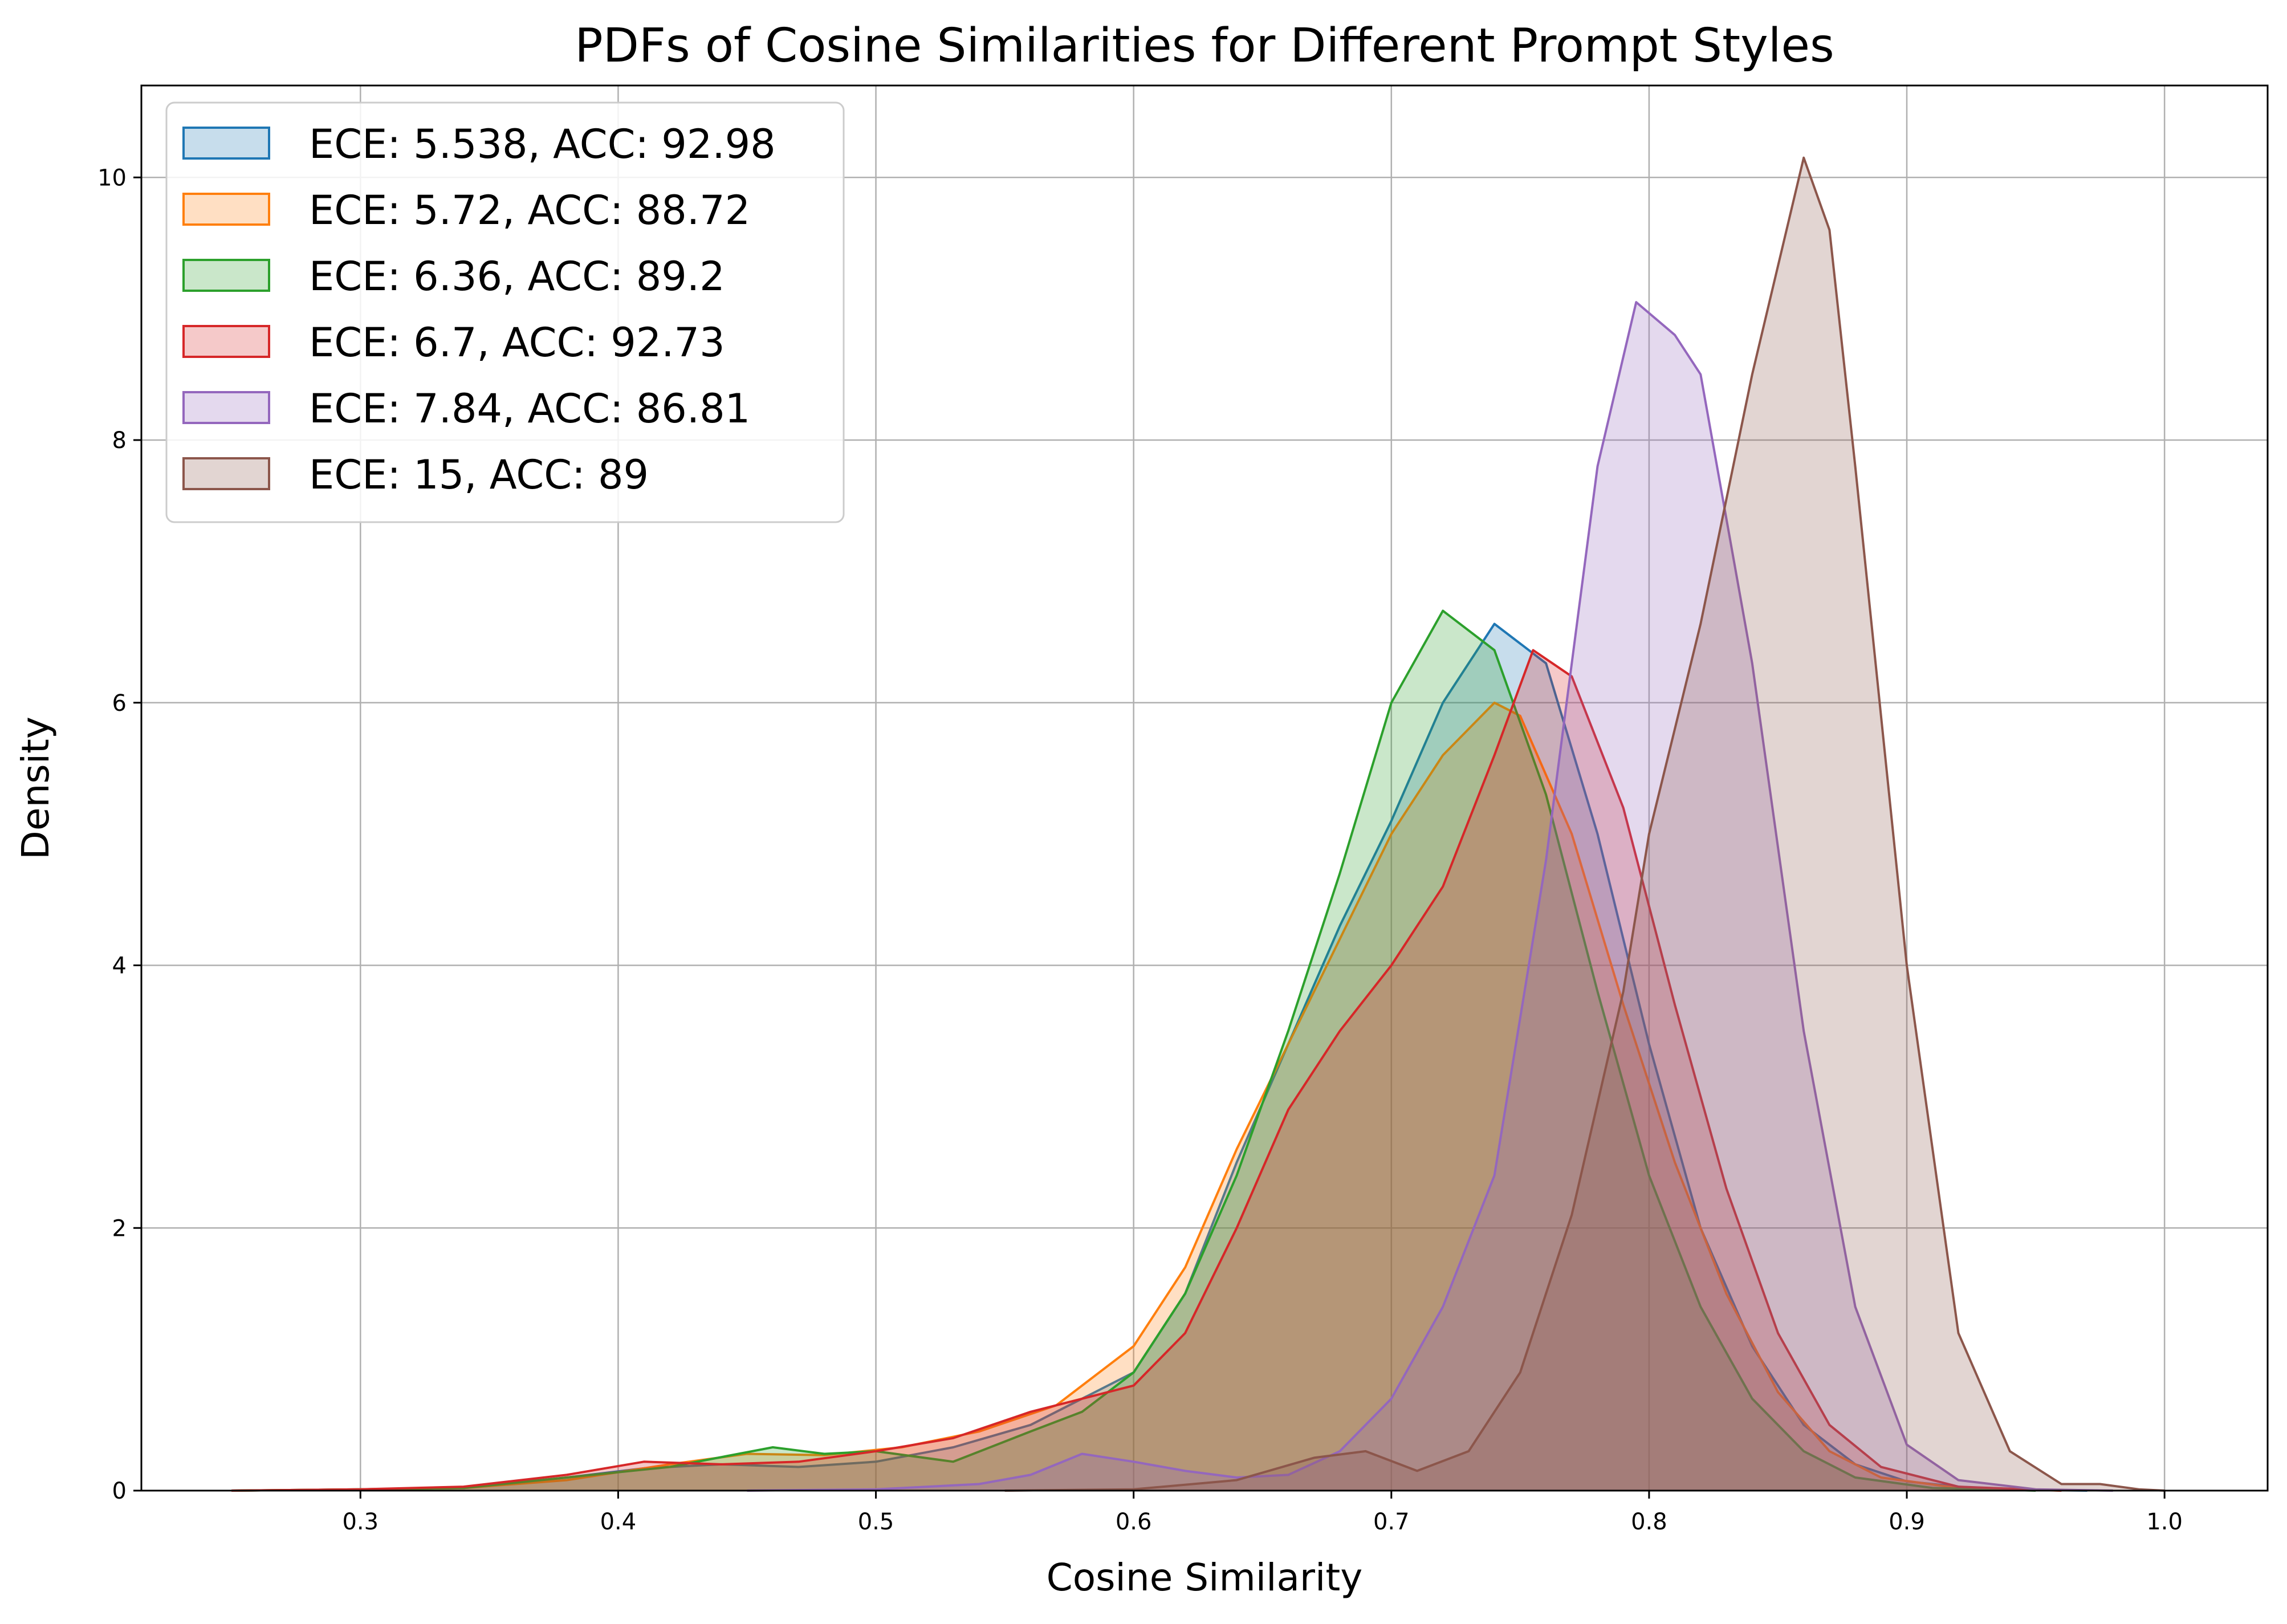 The width and height of the screenshot is (2287, 1624). I want to click on y-axis-title: Density, so click(36, 789).